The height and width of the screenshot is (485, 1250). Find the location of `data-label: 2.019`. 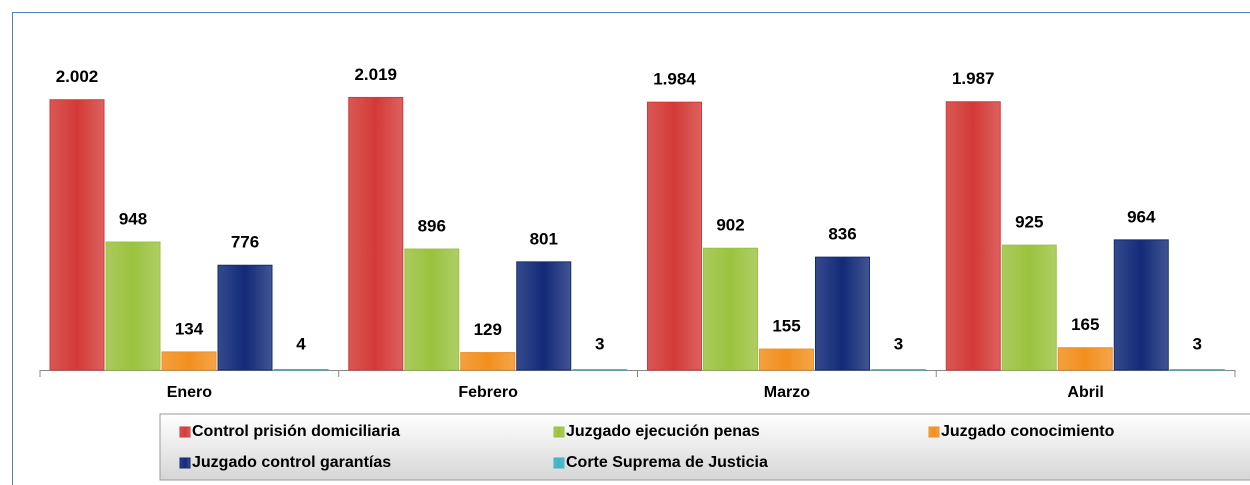

data-label: 2.019 is located at coordinates (375, 74).